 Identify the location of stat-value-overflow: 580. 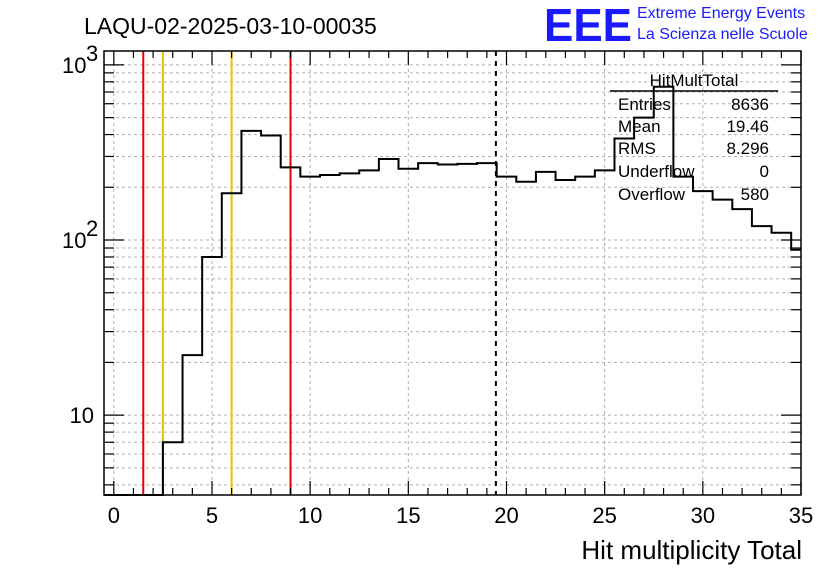
(755, 194).